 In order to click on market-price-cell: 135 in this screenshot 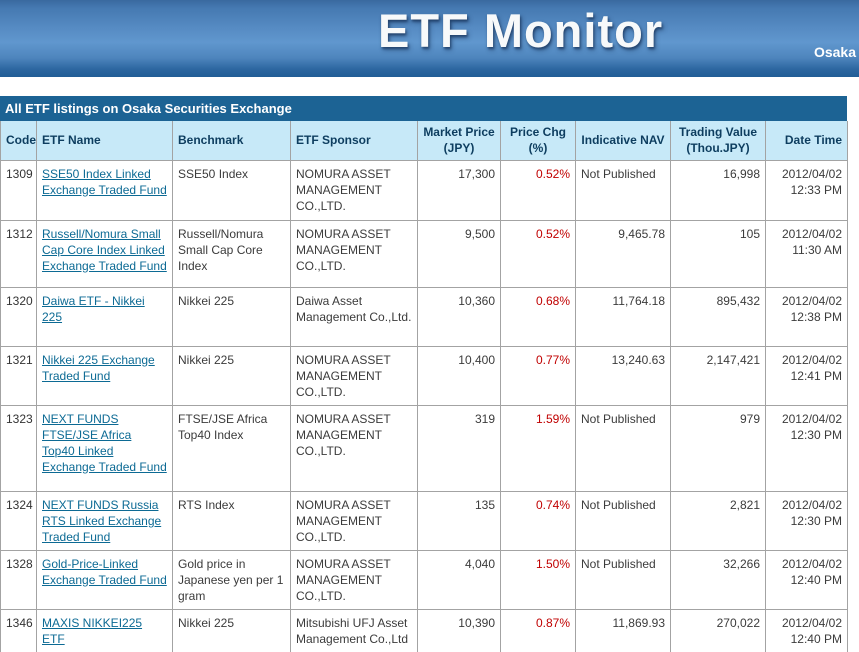, I will do `click(459, 520)`.